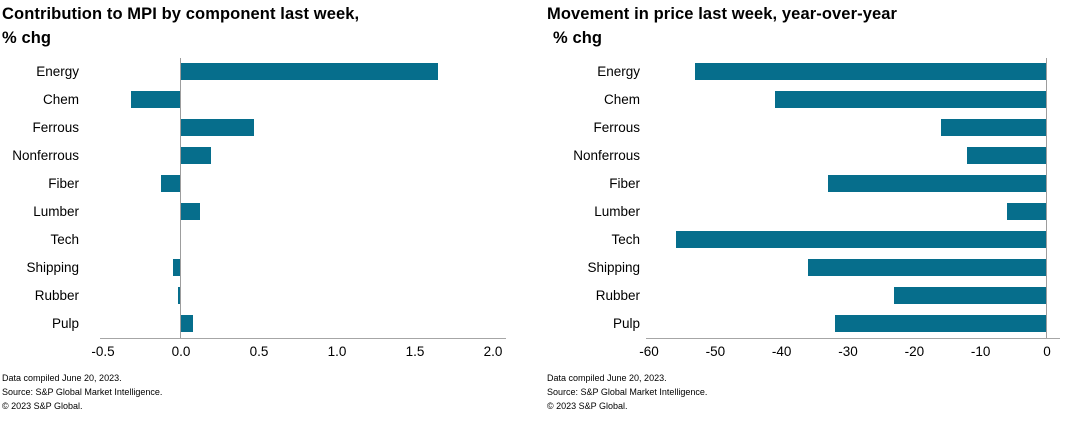 The image size is (1068, 427). Describe the element at coordinates (649, 351) in the screenshot. I see `x-tick-label: -60` at that location.